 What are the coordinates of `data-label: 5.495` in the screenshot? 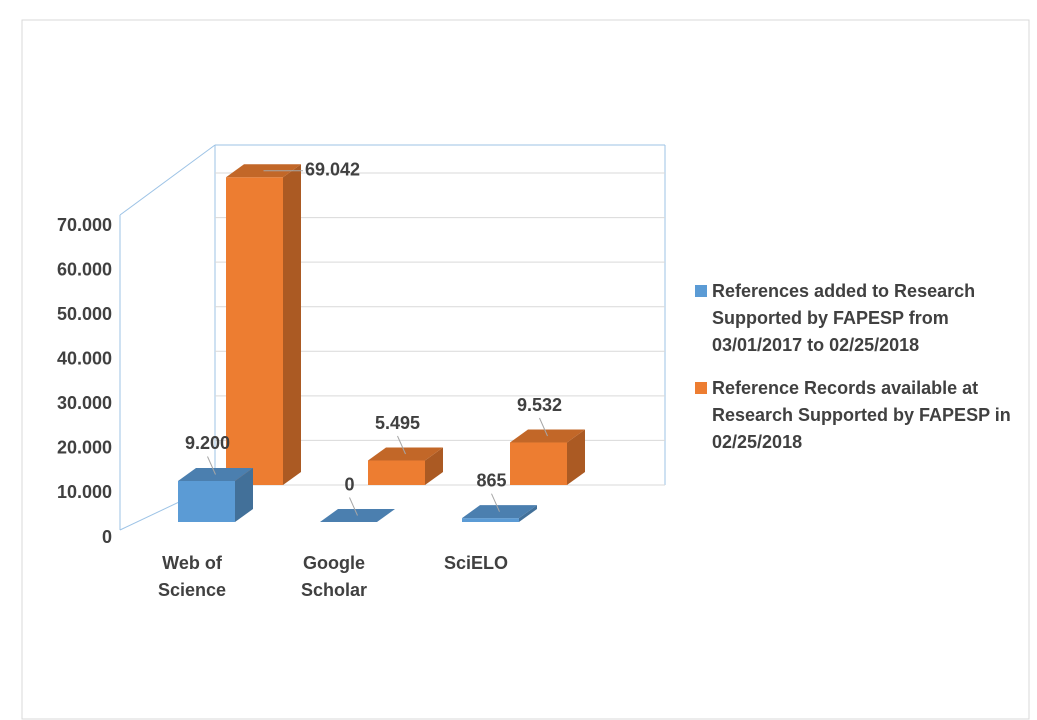 It's located at (397, 423).